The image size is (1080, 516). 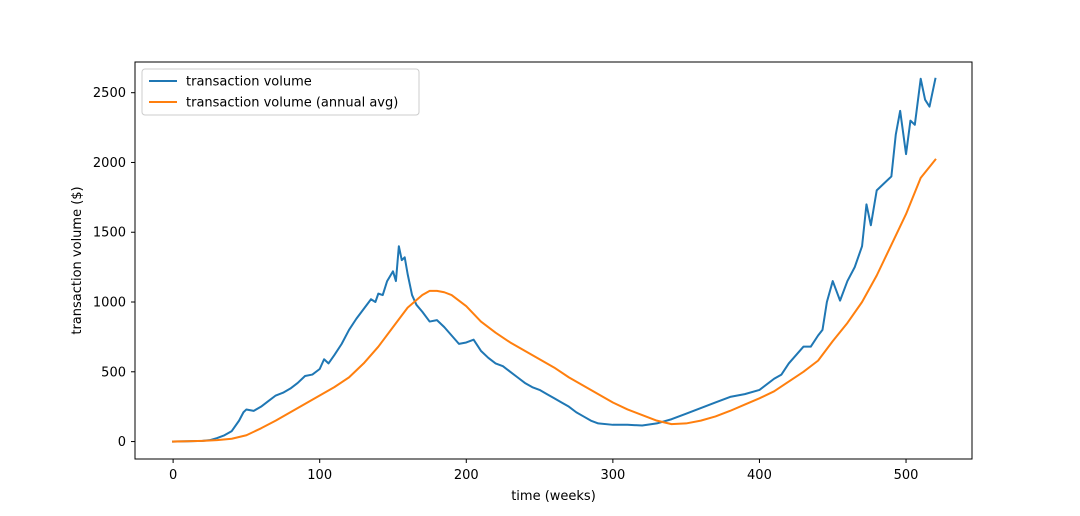 What do you see at coordinates (109, 233) in the screenshot?
I see `y-tick-label: 1500` at bounding box center [109, 233].